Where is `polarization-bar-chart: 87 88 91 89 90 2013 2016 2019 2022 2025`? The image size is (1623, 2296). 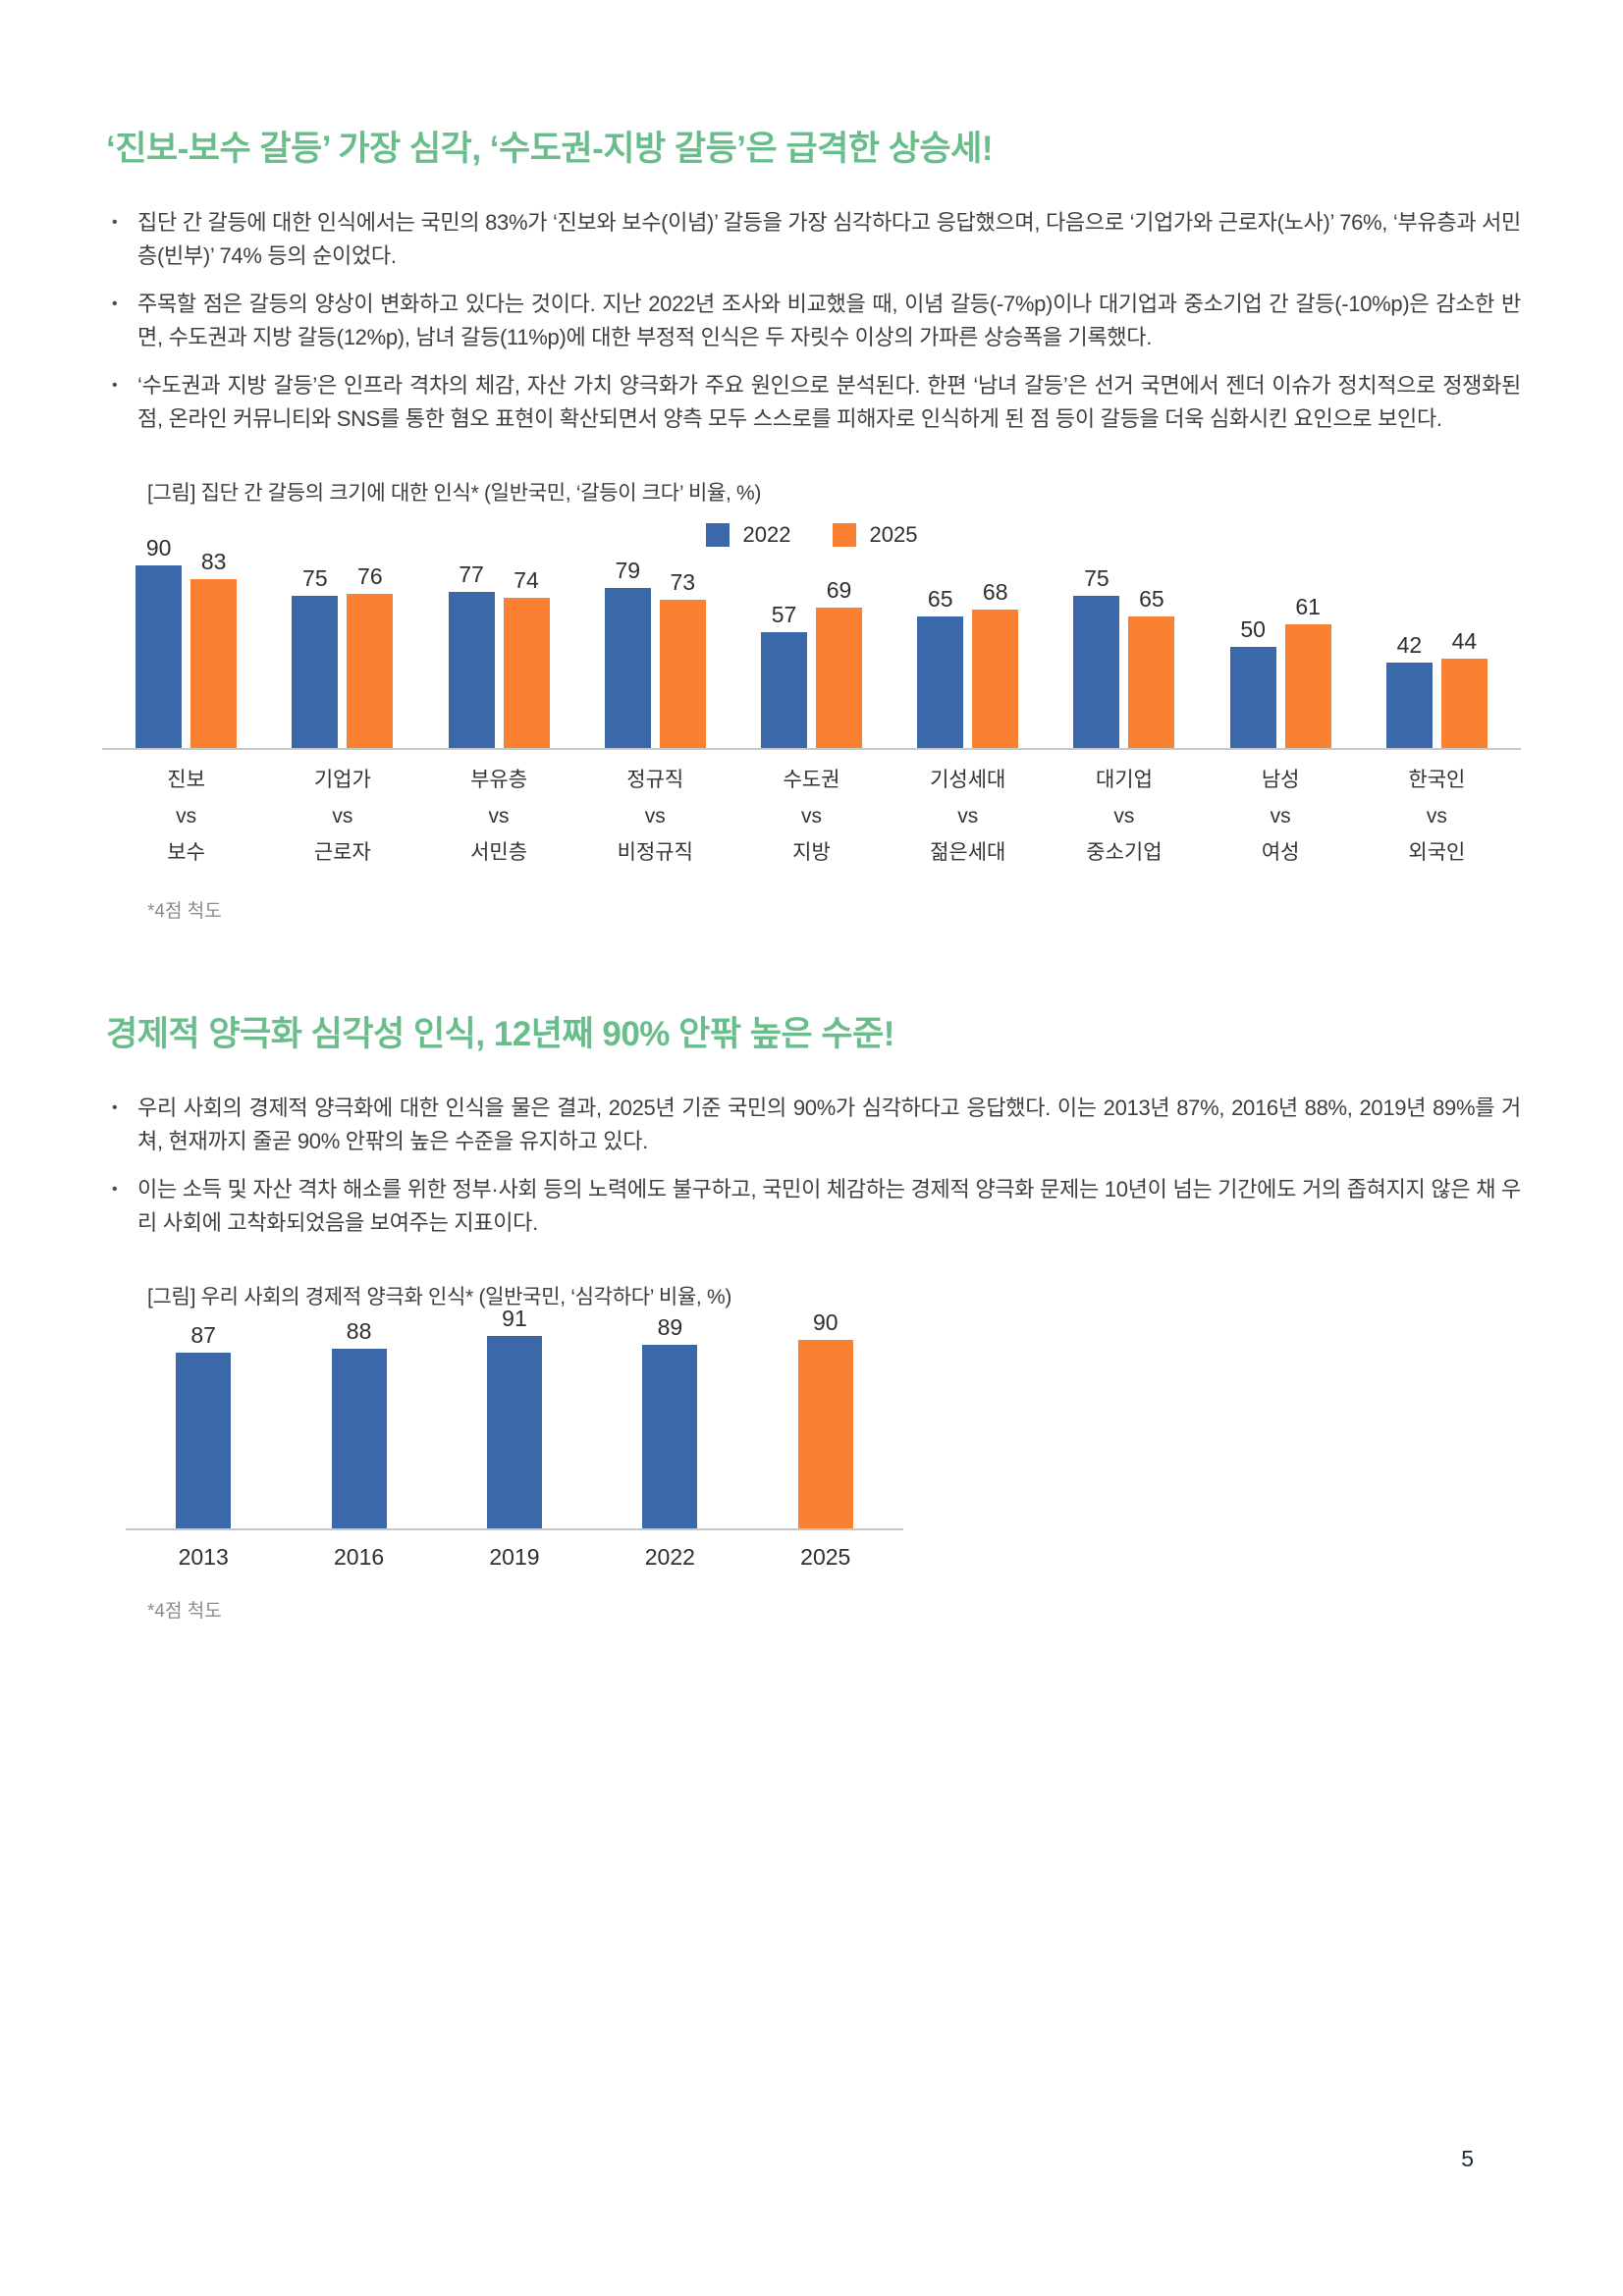
polarization-bar-chart: 87 88 91 89 90 2013 2016 2019 2022 2025 is located at coordinates (515, 1438).